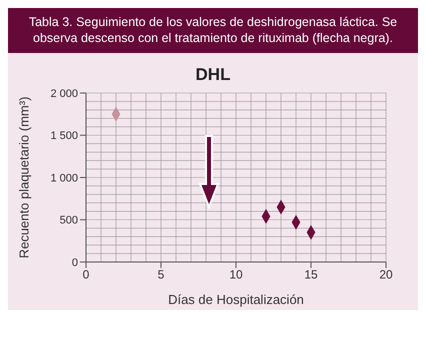 The height and width of the screenshot is (346, 426). What do you see at coordinates (24, 177) in the screenshot?
I see `y-axis-title: Recuento plaquetario (mm³)` at bounding box center [24, 177].